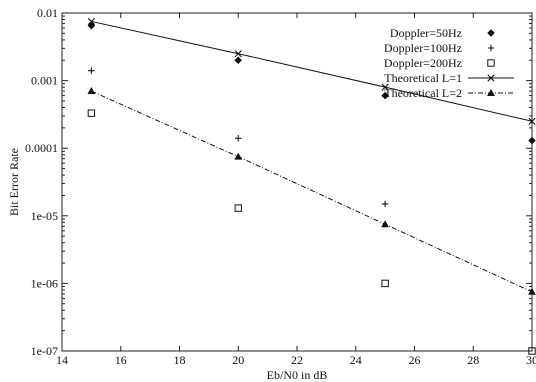 The image size is (536, 382). I want to click on x-tick-label: 20, so click(238, 360).